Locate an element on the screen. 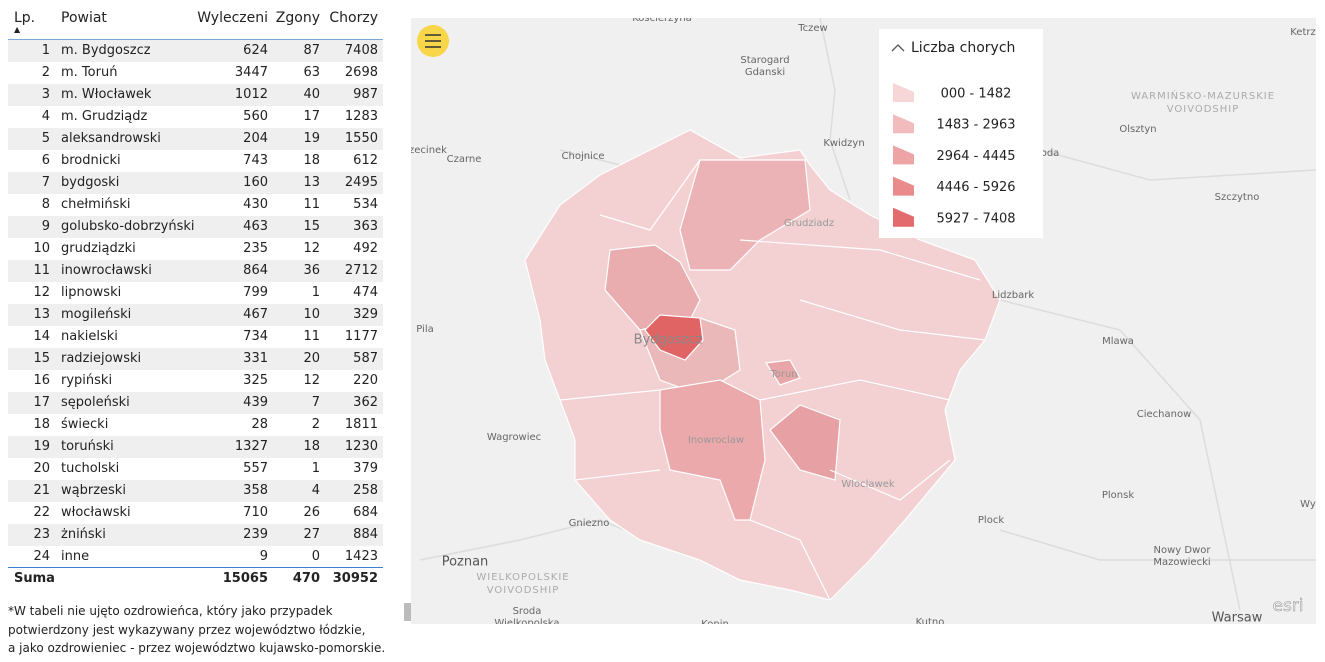 The height and width of the screenshot is (662, 1325). table-cell: 15 is located at coordinates (311, 226).